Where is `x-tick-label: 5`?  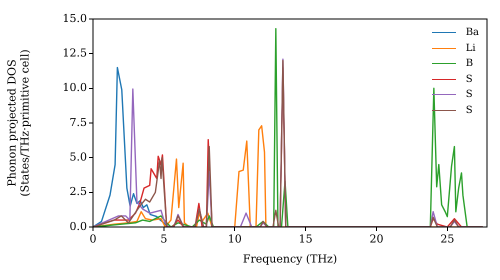
x-tick-label: 5 is located at coordinates (164, 239).